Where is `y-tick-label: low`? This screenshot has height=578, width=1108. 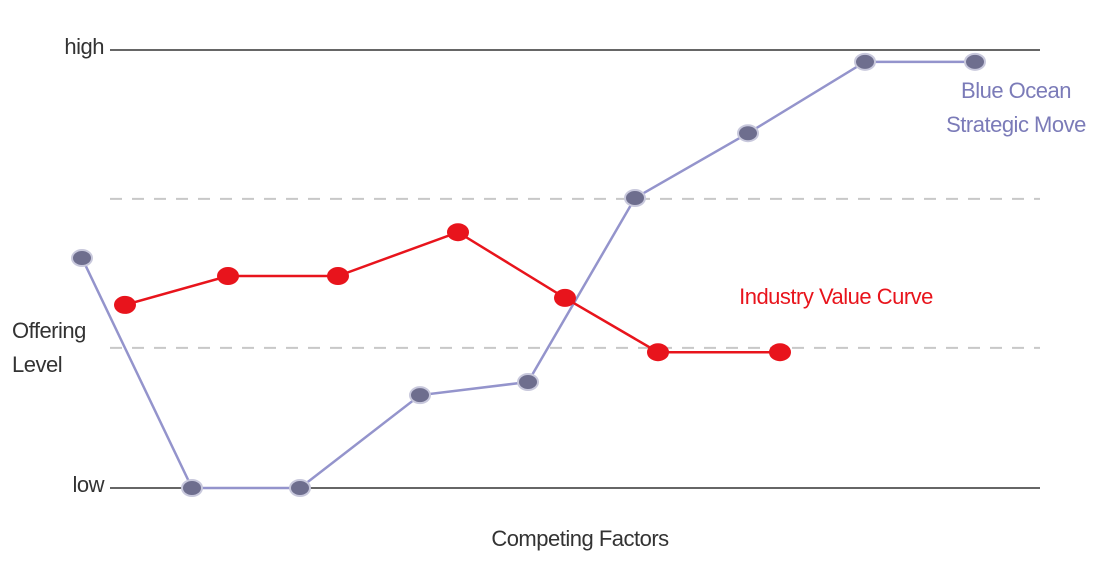 y-tick-label: low is located at coordinates (88, 484).